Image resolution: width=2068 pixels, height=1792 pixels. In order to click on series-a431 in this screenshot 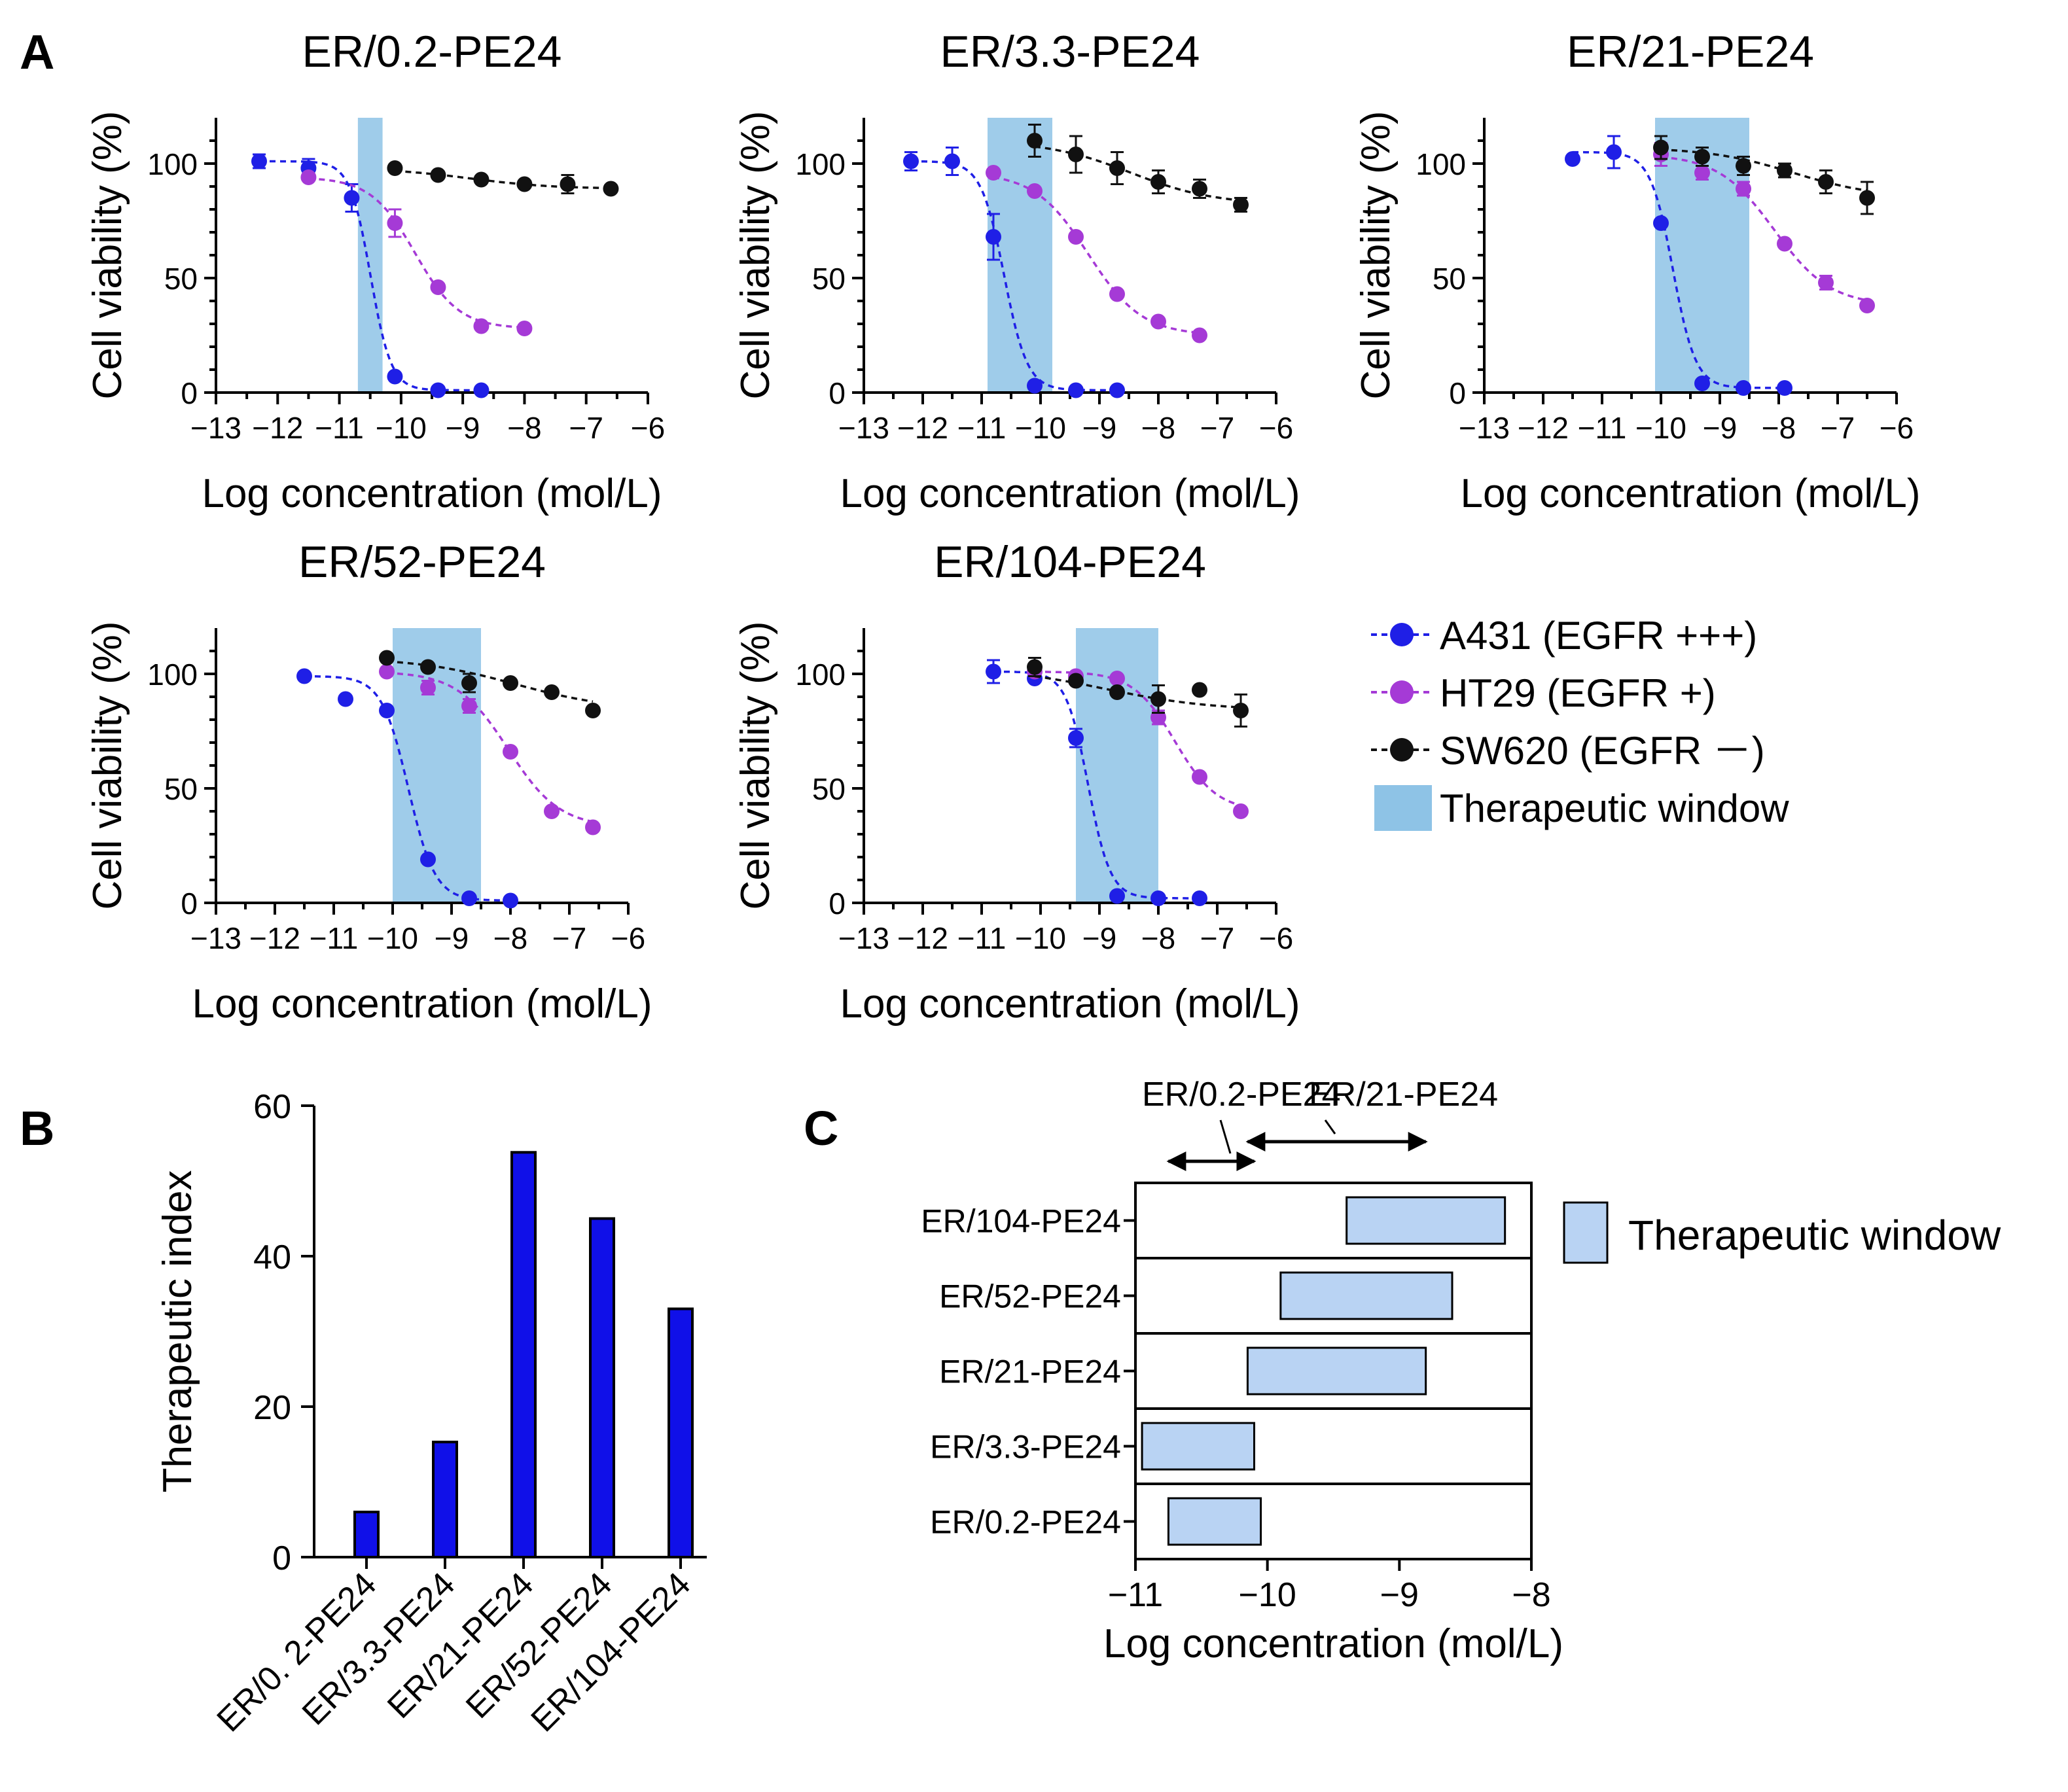, I will do `click(1014, 272)`.